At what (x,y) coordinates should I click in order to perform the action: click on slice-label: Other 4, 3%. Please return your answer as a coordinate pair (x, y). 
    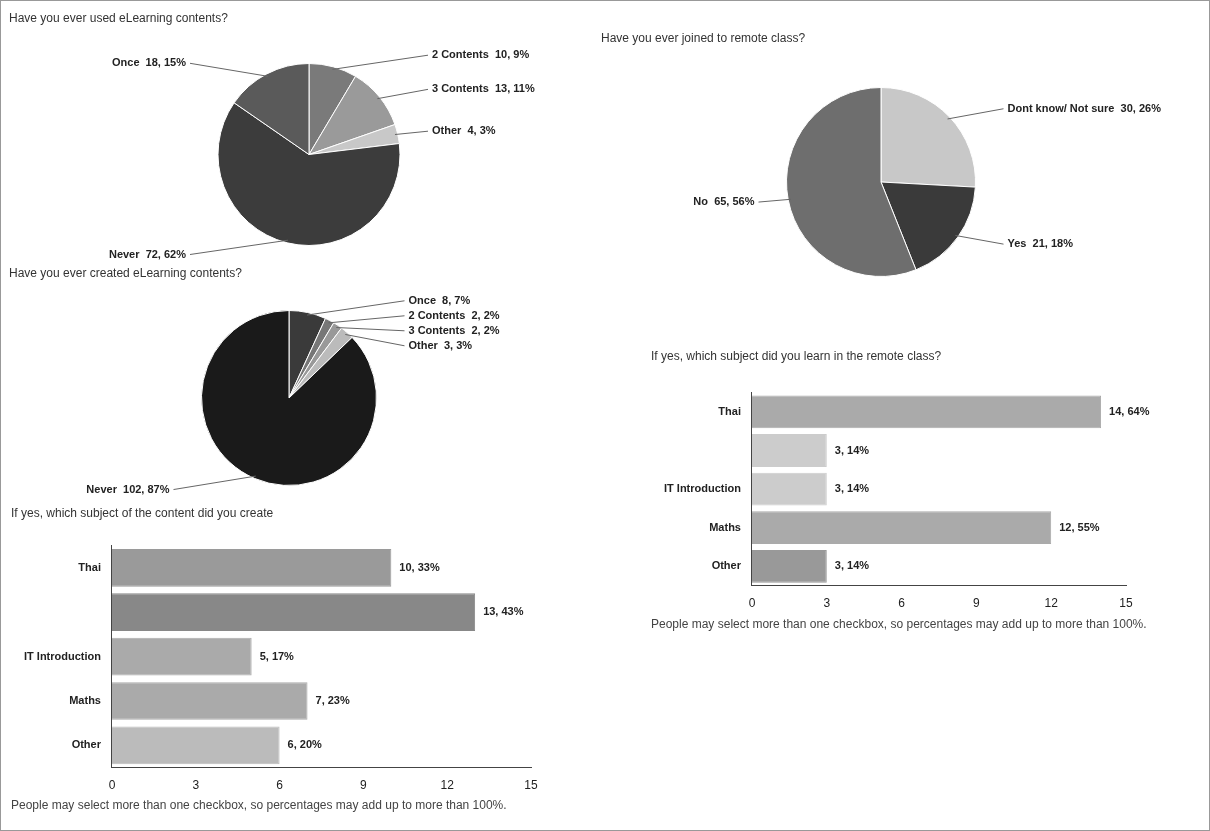
    Looking at the image, I should click on (464, 130).